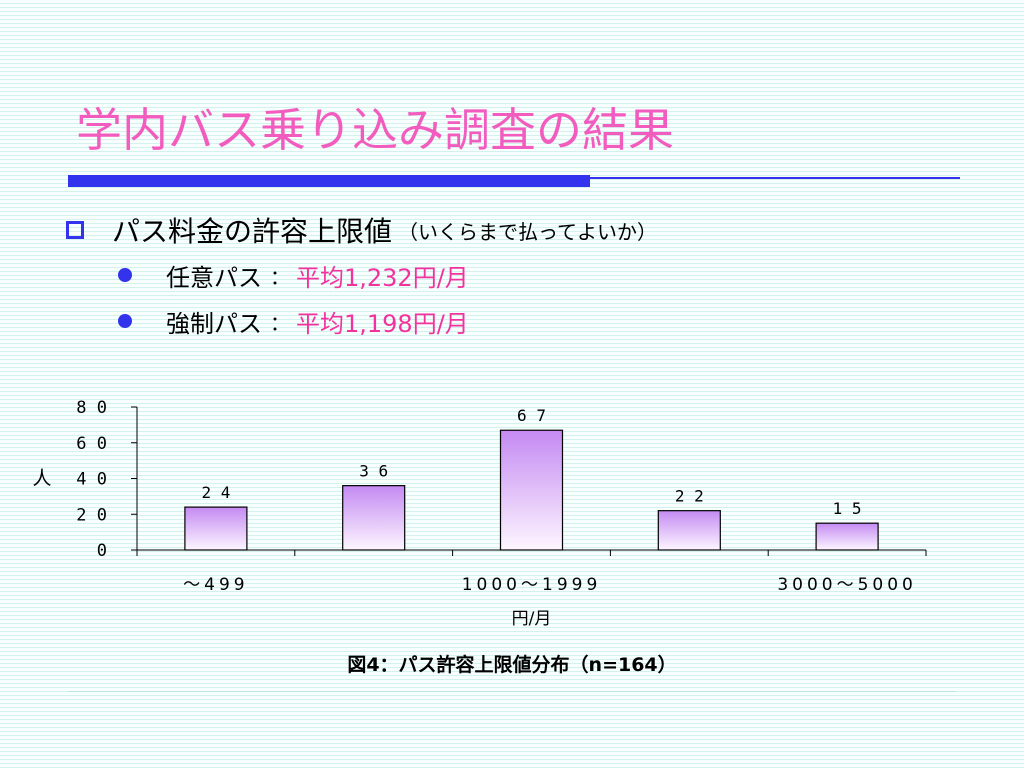  I want to click on x-tick-label: 3000～5000, so click(847, 585).